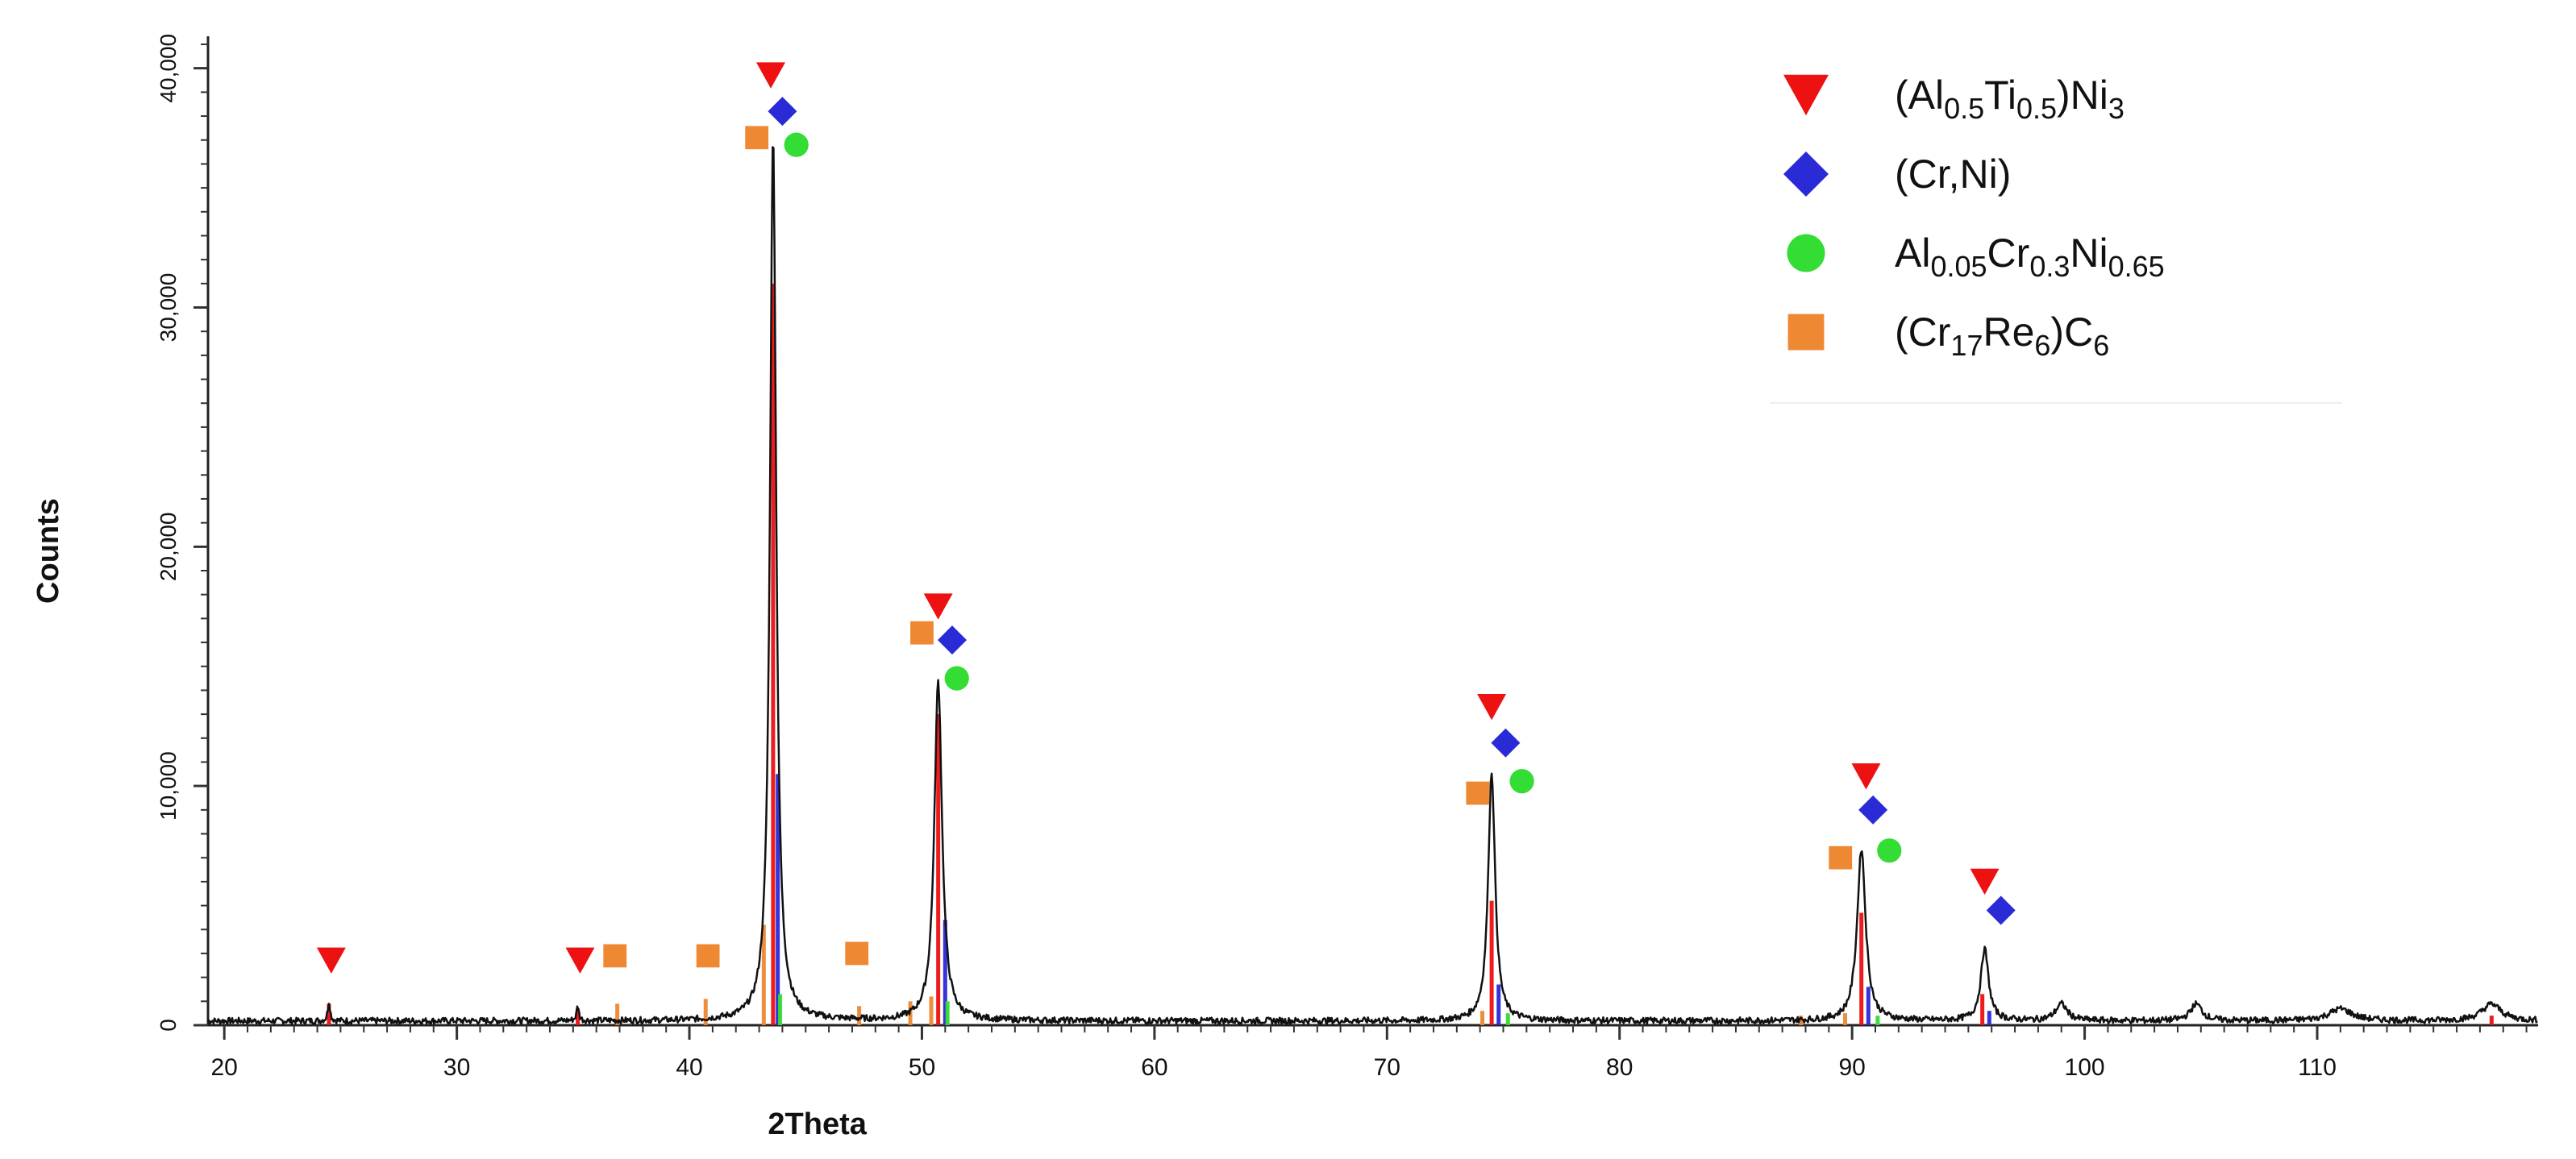  What do you see at coordinates (48, 551) in the screenshot?
I see `y-axis-title: Counts` at bounding box center [48, 551].